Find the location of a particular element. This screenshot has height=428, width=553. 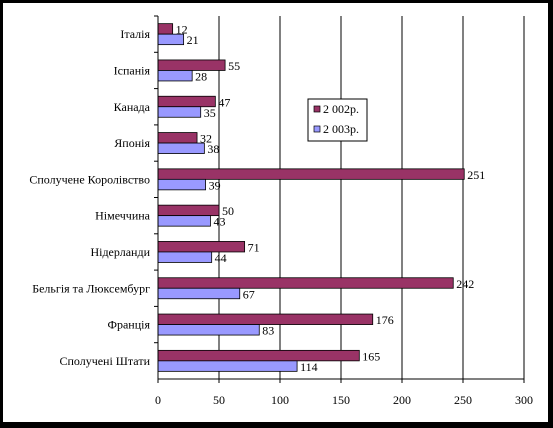

data-label: 242 is located at coordinates (465, 284).